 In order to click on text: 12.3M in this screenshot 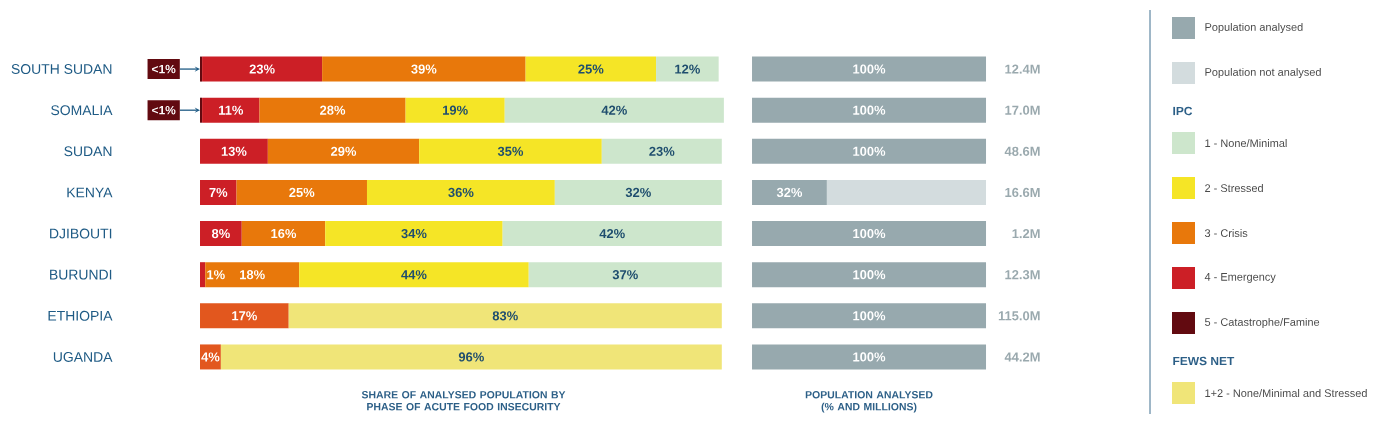, I will do `click(1022, 275)`.